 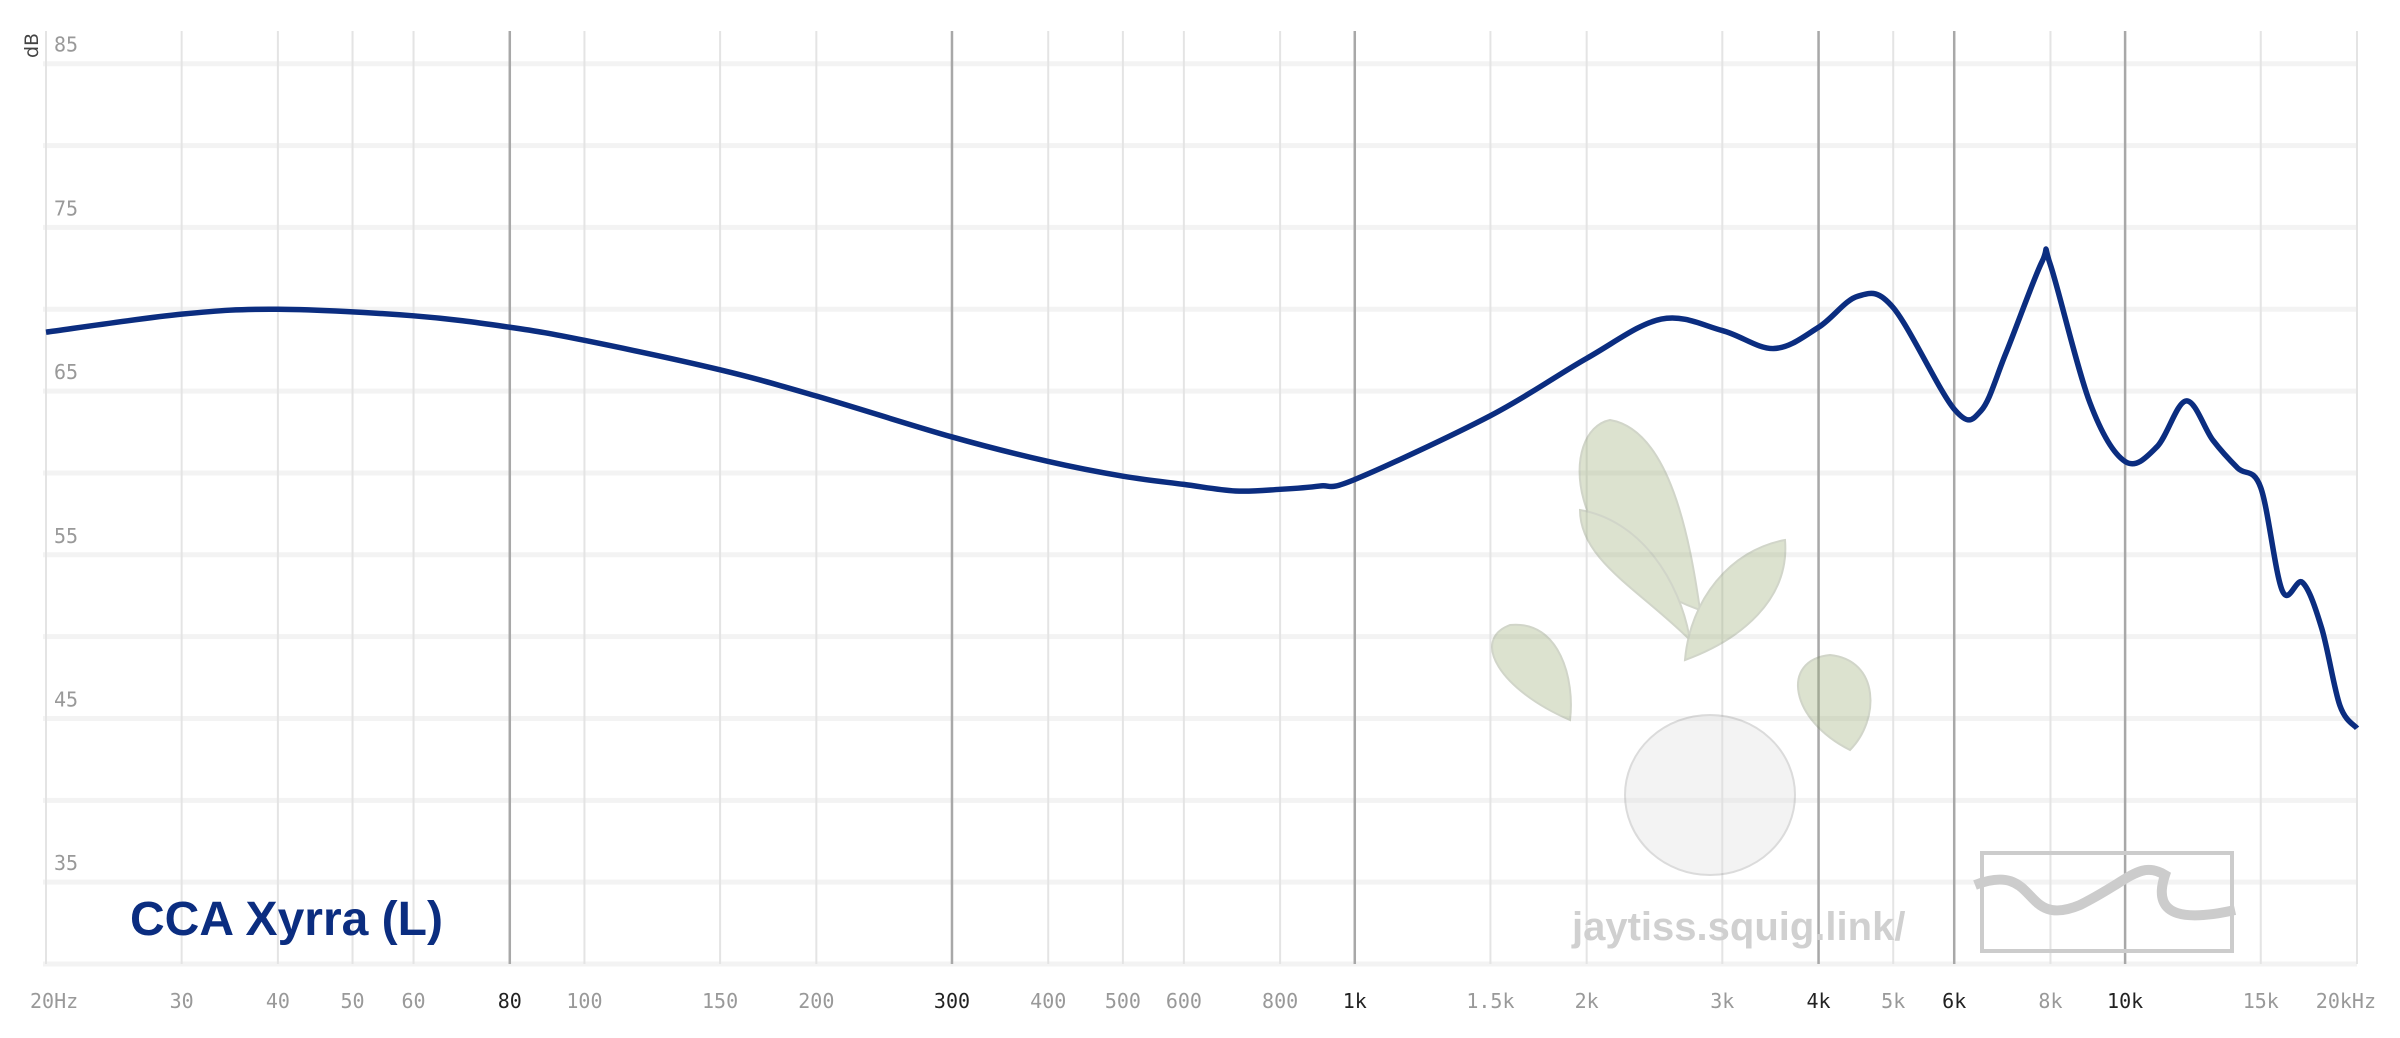 What do you see at coordinates (1490, 1001) in the screenshot?
I see `x-tick-label: 1.5k` at bounding box center [1490, 1001].